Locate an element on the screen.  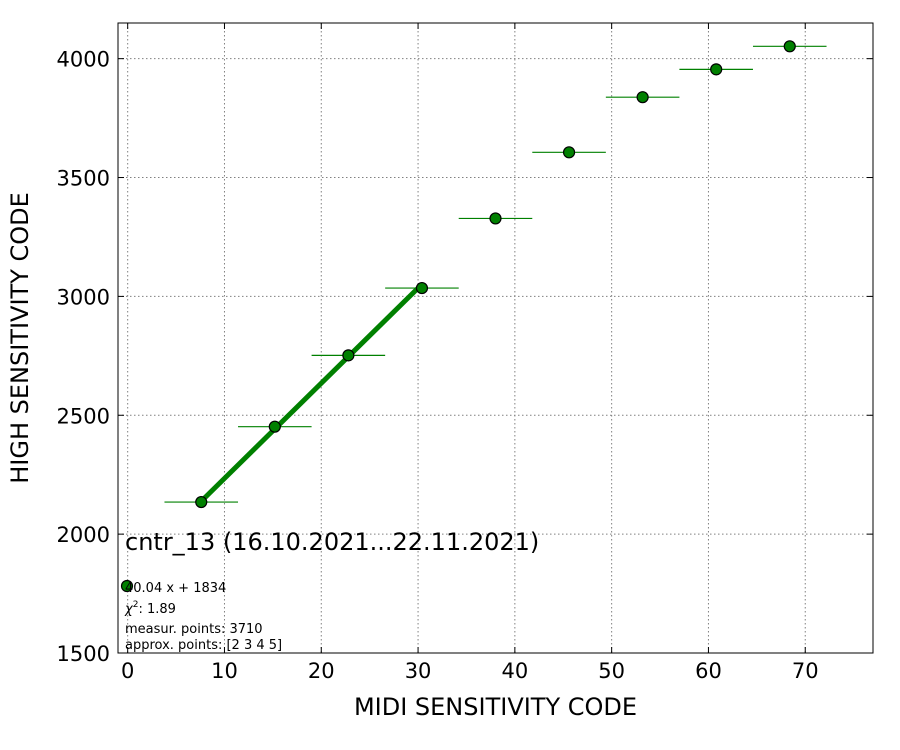
chi-superscript: 2 is located at coordinates (136, 605).